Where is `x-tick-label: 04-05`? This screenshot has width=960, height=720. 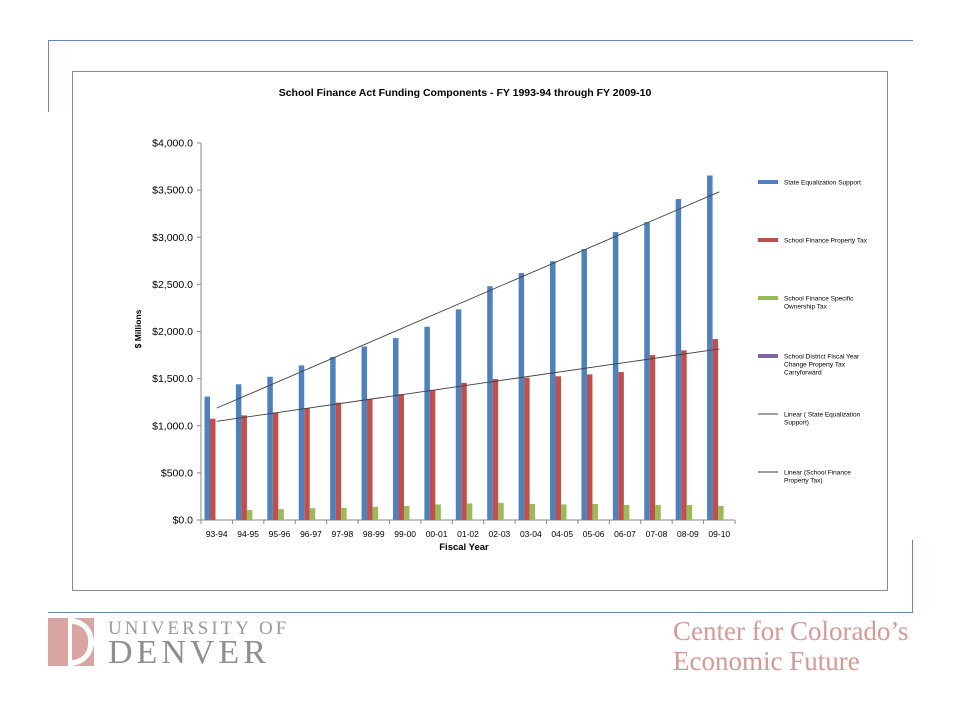 x-tick-label: 04-05 is located at coordinates (562, 534).